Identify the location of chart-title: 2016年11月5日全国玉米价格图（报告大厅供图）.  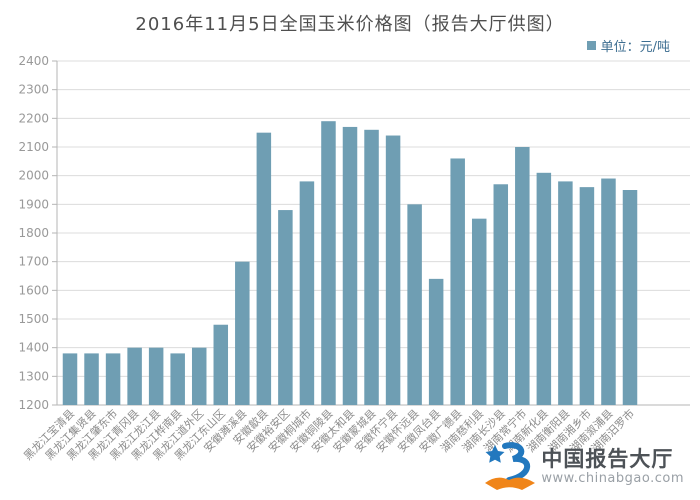
(350, 24).